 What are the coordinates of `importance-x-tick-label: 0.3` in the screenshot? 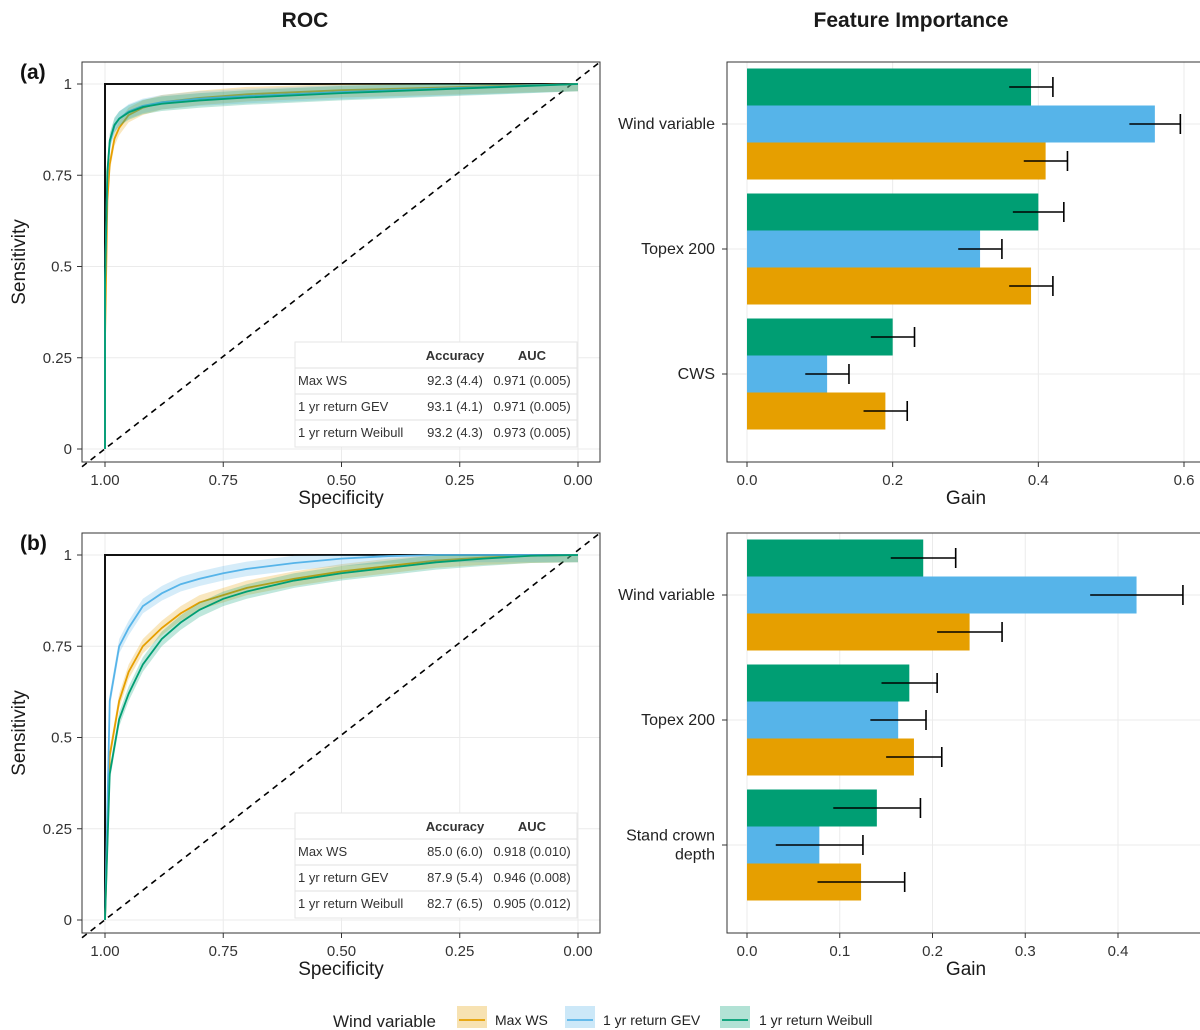 It's located at (1025, 951).